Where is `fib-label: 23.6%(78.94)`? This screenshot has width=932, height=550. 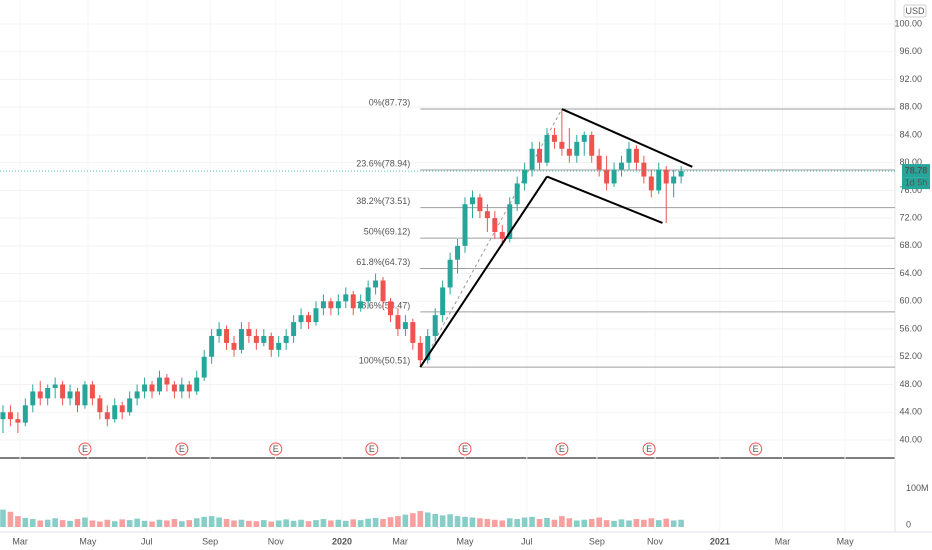 fib-label: 23.6%(78.94) is located at coordinates (383, 163).